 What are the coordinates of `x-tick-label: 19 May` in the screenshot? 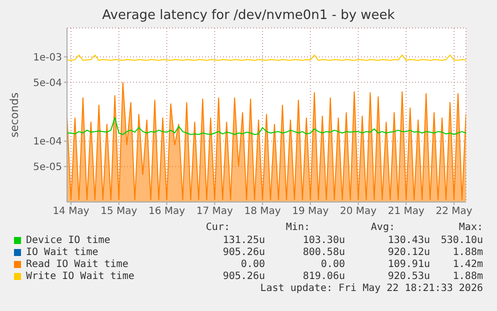 It's located at (310, 212).